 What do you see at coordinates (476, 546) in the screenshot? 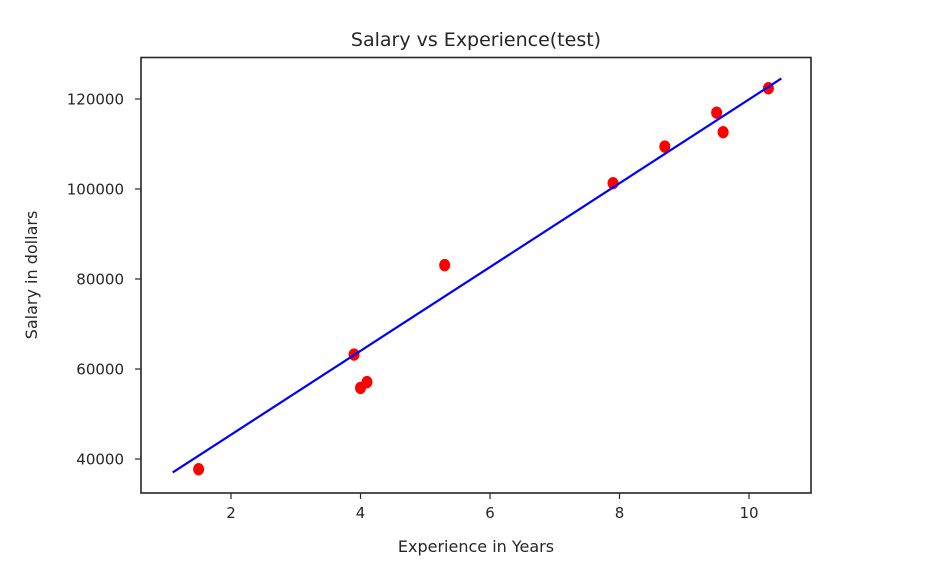
I see `x-axis-label: Experience in Years` at bounding box center [476, 546].